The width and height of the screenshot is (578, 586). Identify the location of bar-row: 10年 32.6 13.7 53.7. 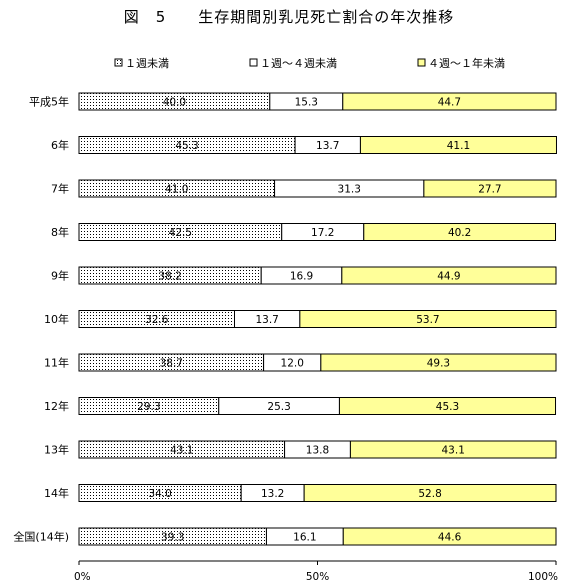
(300, 319).